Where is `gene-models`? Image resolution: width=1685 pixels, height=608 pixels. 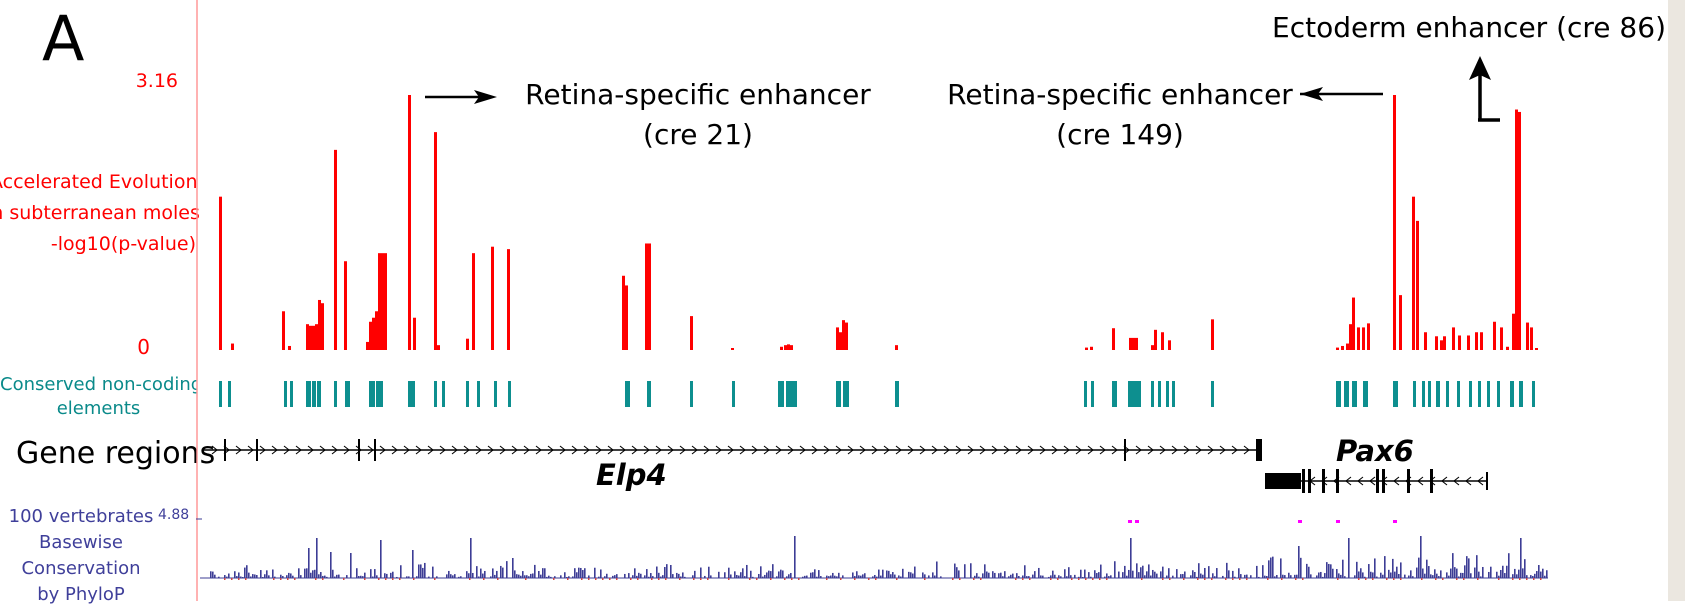 gene-models is located at coordinates (846, 466).